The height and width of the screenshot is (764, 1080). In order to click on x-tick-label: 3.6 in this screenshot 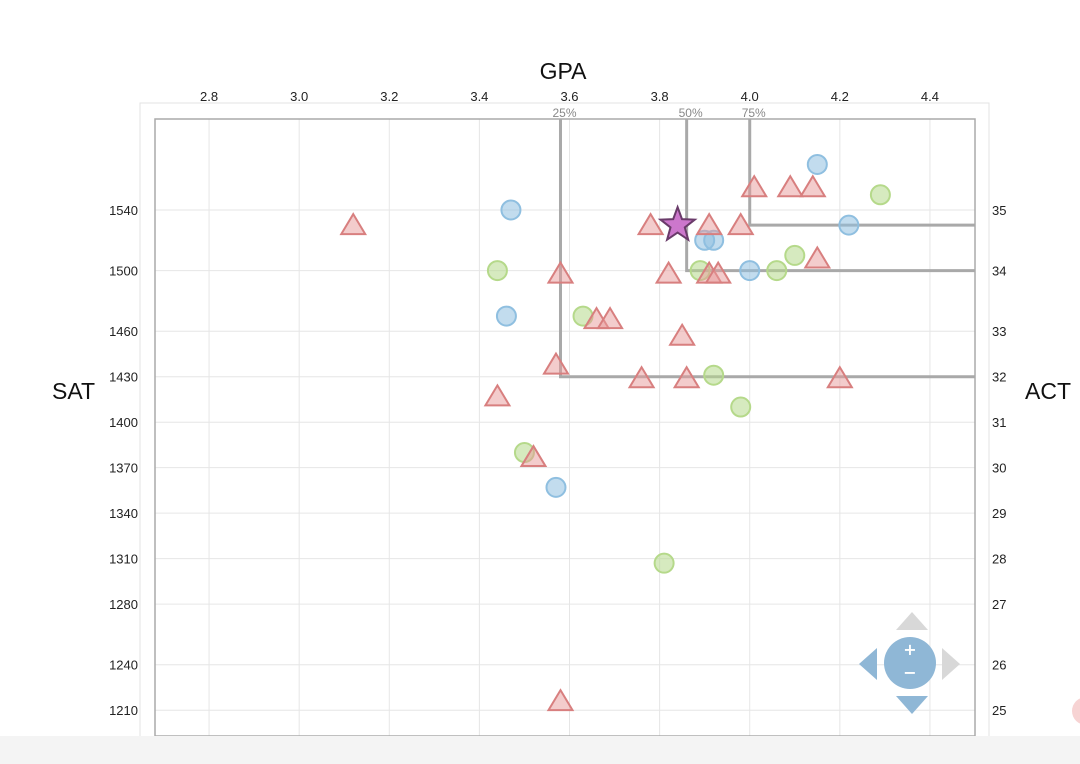, I will do `click(569, 96)`.